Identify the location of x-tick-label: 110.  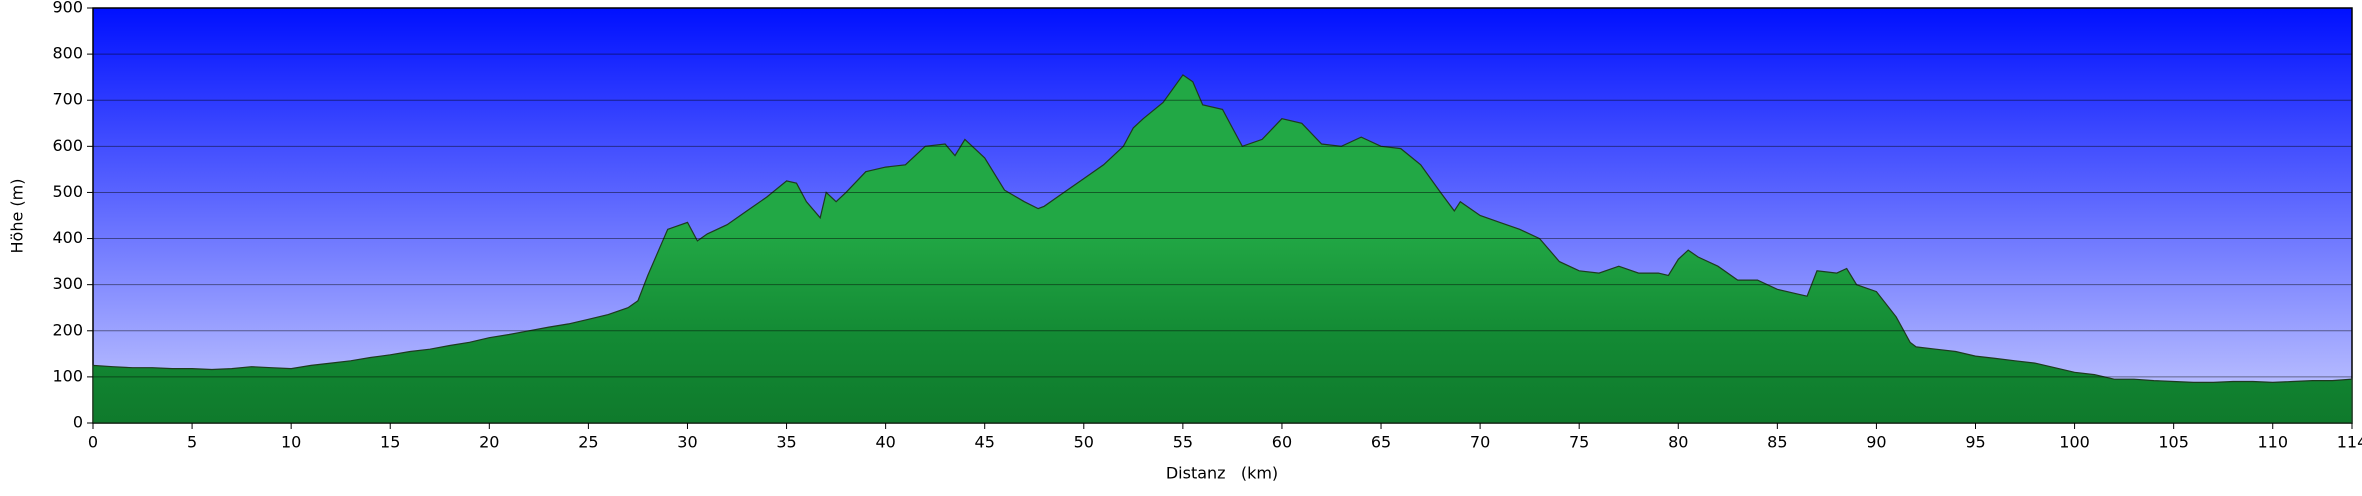
(2272, 442).